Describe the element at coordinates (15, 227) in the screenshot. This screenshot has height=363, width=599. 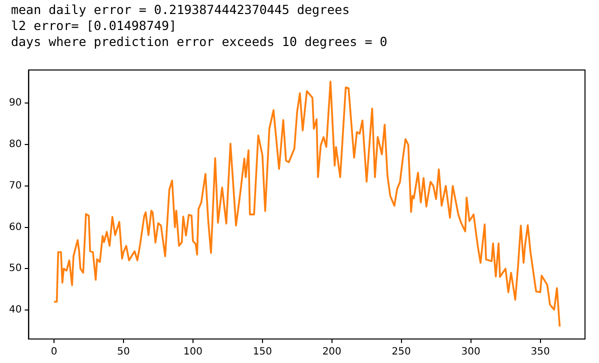
I see `y-tick-label: 60` at that location.